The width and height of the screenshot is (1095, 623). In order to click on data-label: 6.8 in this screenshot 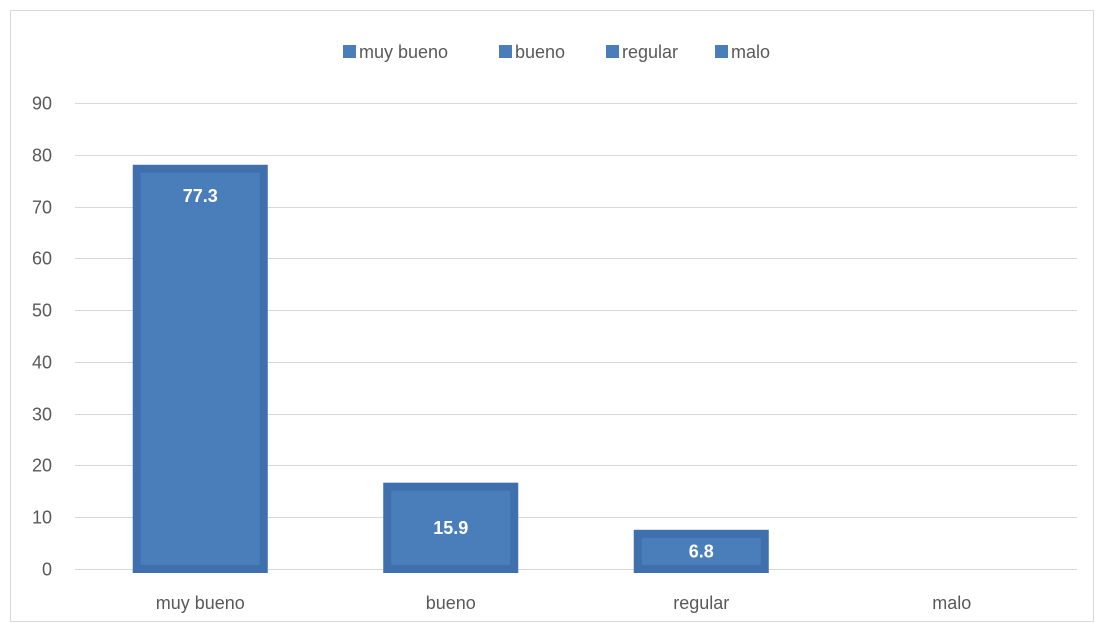, I will do `click(701, 551)`.